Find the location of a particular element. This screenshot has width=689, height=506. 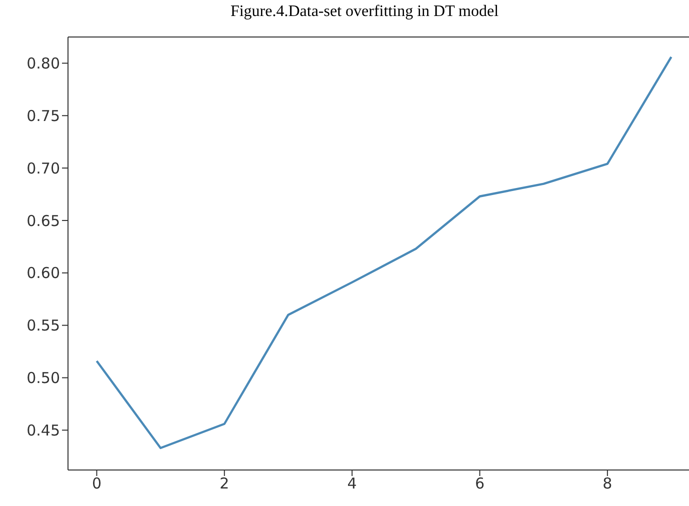

y-tick-label: 0.80 is located at coordinates (43, 63).